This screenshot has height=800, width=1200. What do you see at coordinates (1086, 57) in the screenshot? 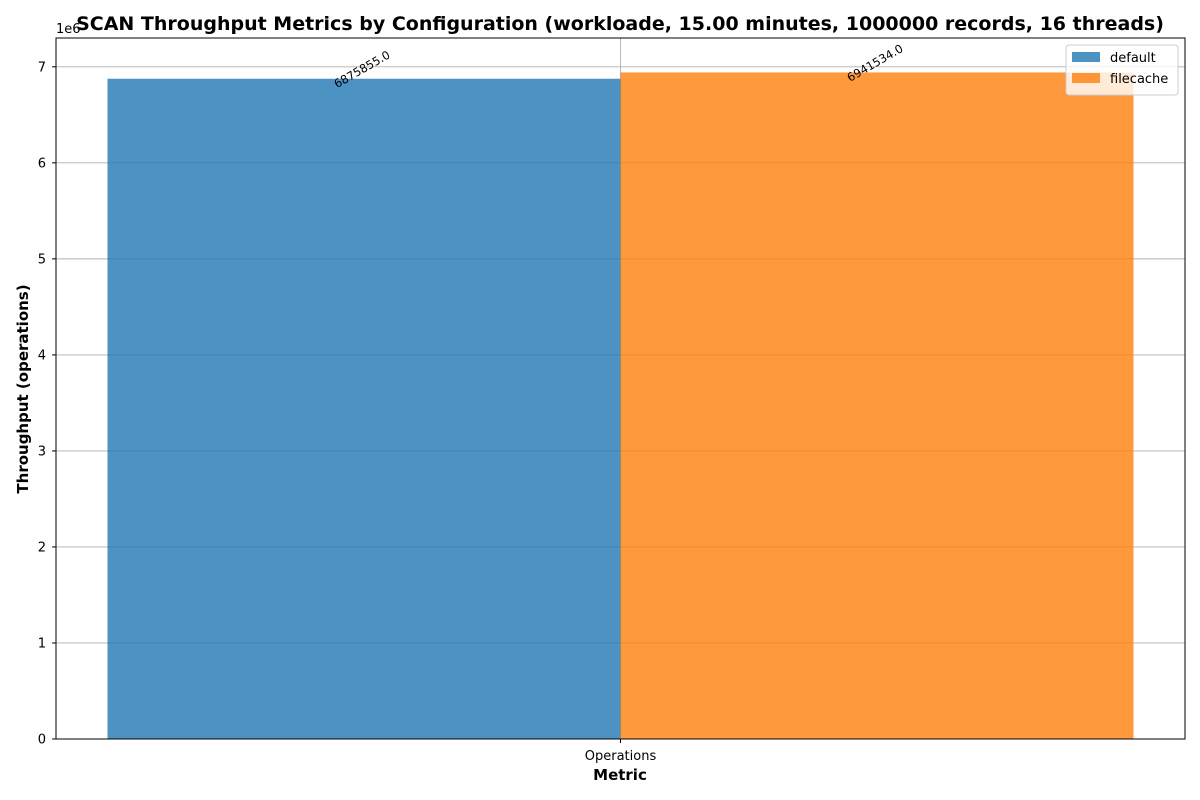
I see `legend-swatch-default` at bounding box center [1086, 57].